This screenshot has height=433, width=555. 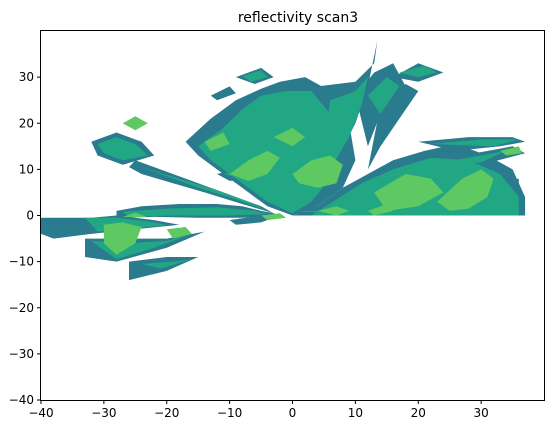 I want to click on x-tick-label: −10, so click(x=229, y=413).